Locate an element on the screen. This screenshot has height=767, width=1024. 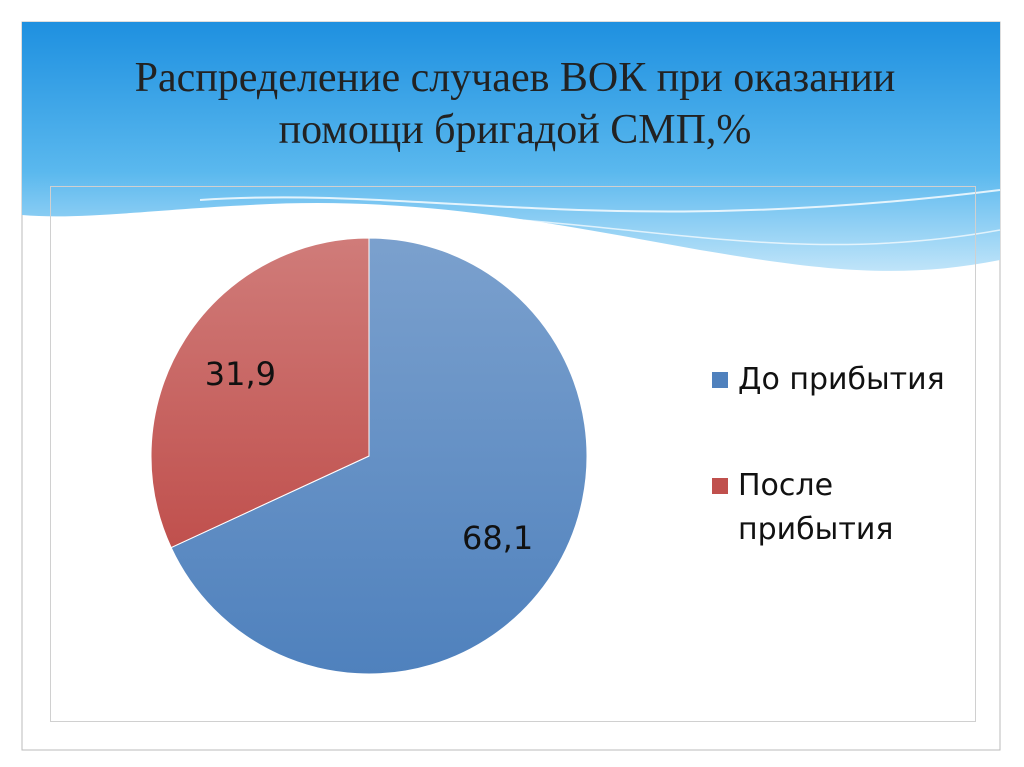
pie-slice is located at coordinates (260, 393).